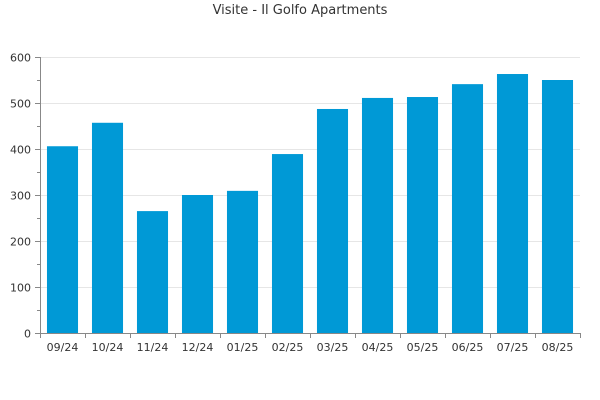  What do you see at coordinates (288, 347) in the screenshot?
I see `x-tick-label: 02/25` at bounding box center [288, 347].